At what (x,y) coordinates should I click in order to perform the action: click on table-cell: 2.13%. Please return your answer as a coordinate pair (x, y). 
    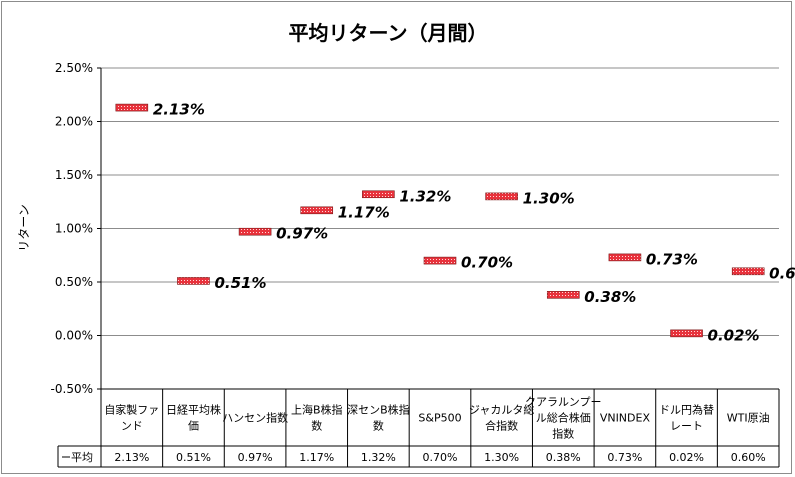
    Looking at the image, I should click on (131, 457).